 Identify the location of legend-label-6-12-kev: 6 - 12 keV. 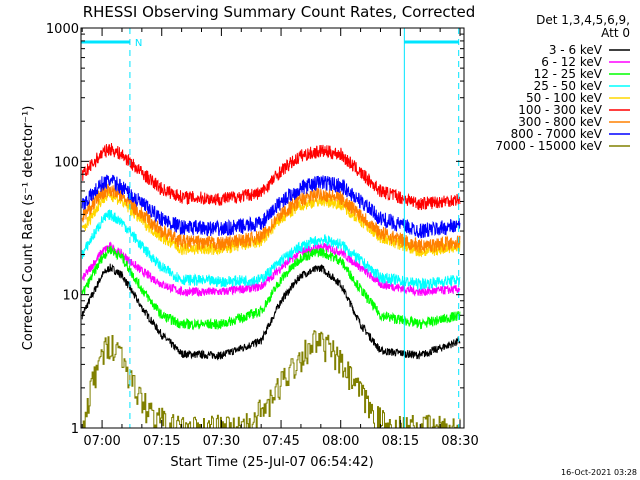
(572, 62).